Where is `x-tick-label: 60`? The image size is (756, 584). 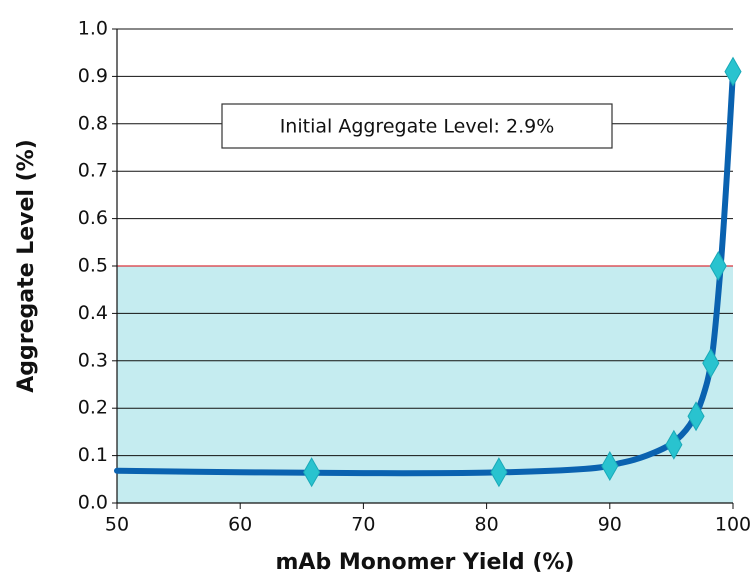
x-tick-label: 60 is located at coordinates (240, 525).